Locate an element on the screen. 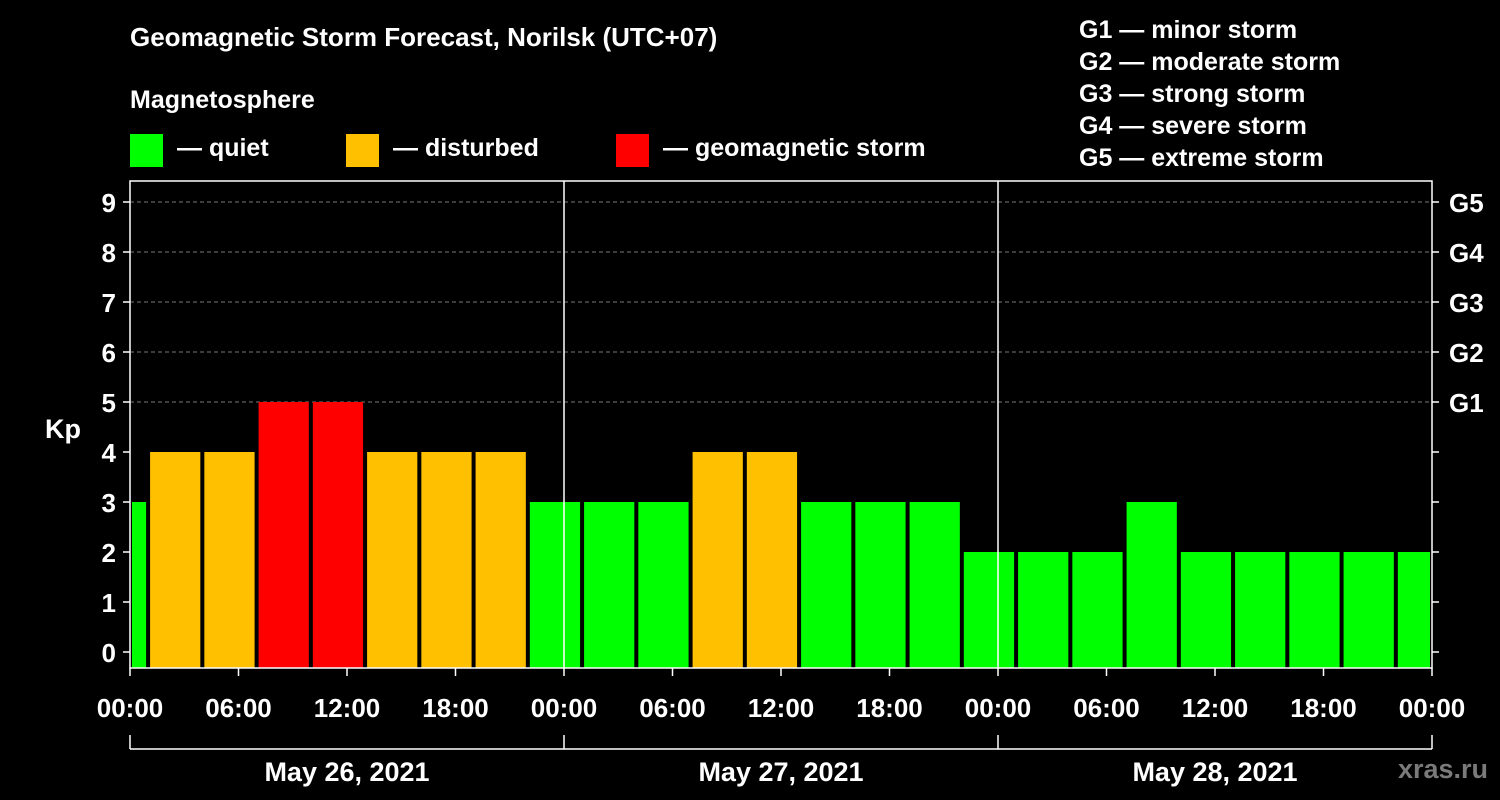 The height and width of the screenshot is (800, 1500). legend-label-storm: — geomagnetic storm is located at coordinates (794, 148).